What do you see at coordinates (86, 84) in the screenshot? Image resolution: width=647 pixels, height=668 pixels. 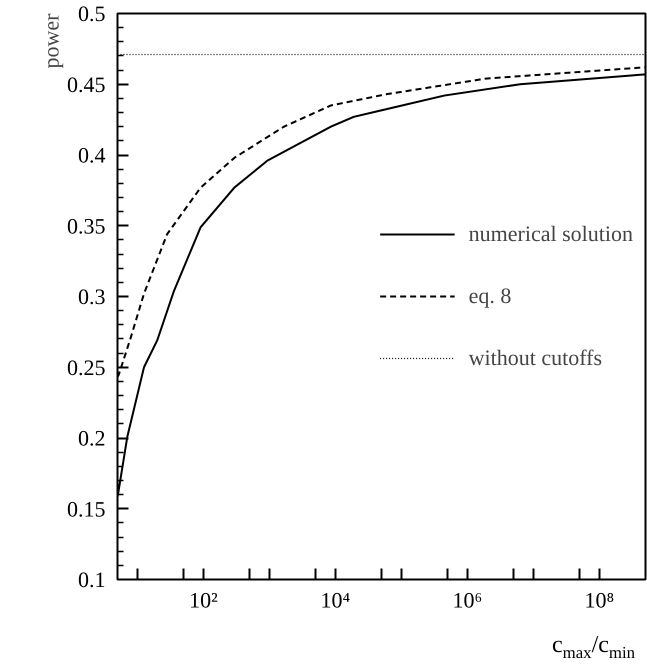 I see `y-tick-label: 0.45` at bounding box center [86, 84].